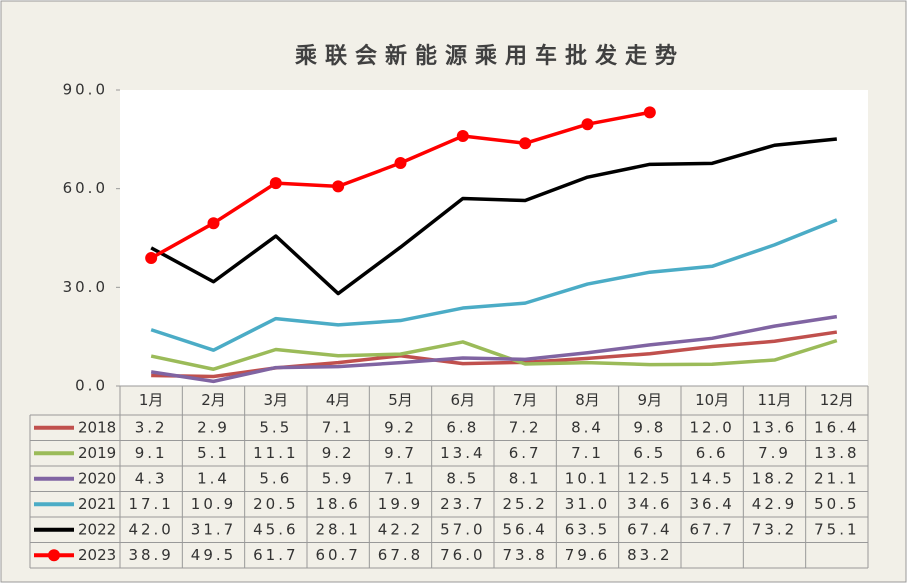 This screenshot has width=907, height=583. I want to click on x-tick-label: 4月, so click(338, 400).